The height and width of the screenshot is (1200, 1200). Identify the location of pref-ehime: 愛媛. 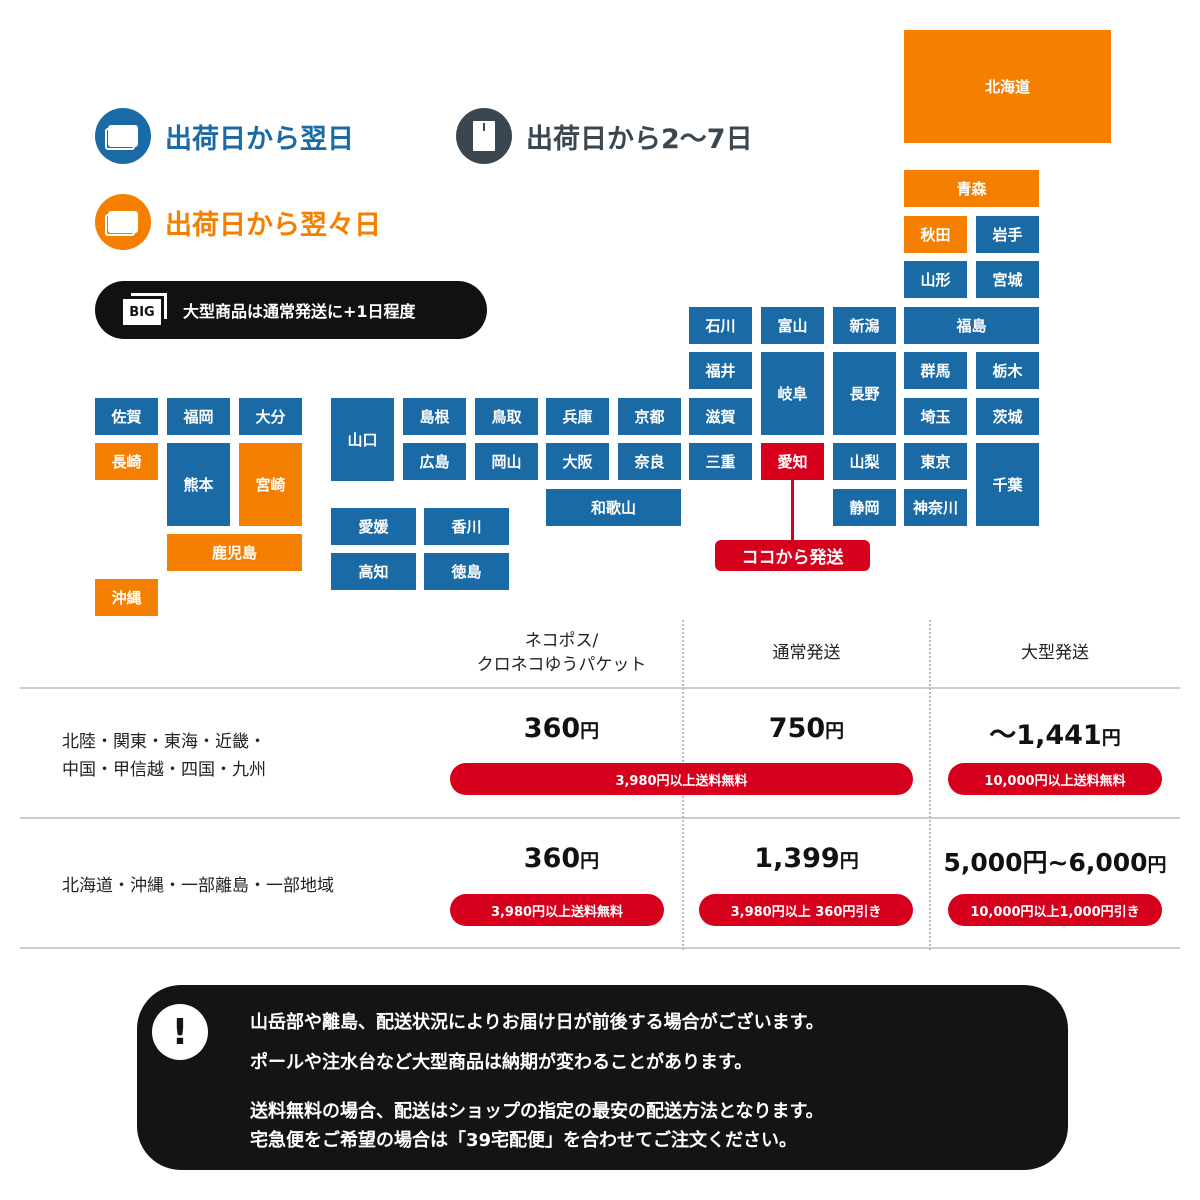
(373, 526).